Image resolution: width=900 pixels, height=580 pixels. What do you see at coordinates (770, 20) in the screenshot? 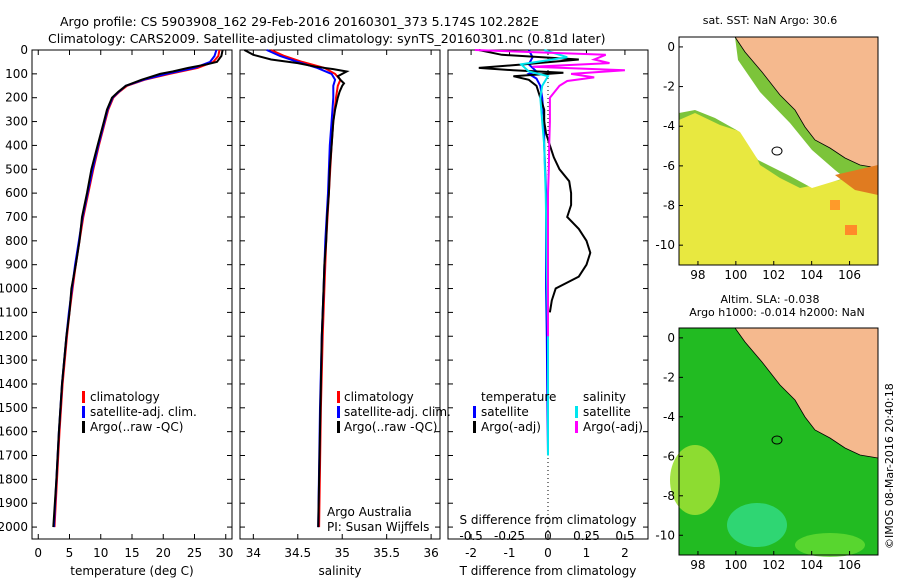
I see `sst-map-title: sat. SST: NaN Argo: 30.6` at bounding box center [770, 20].